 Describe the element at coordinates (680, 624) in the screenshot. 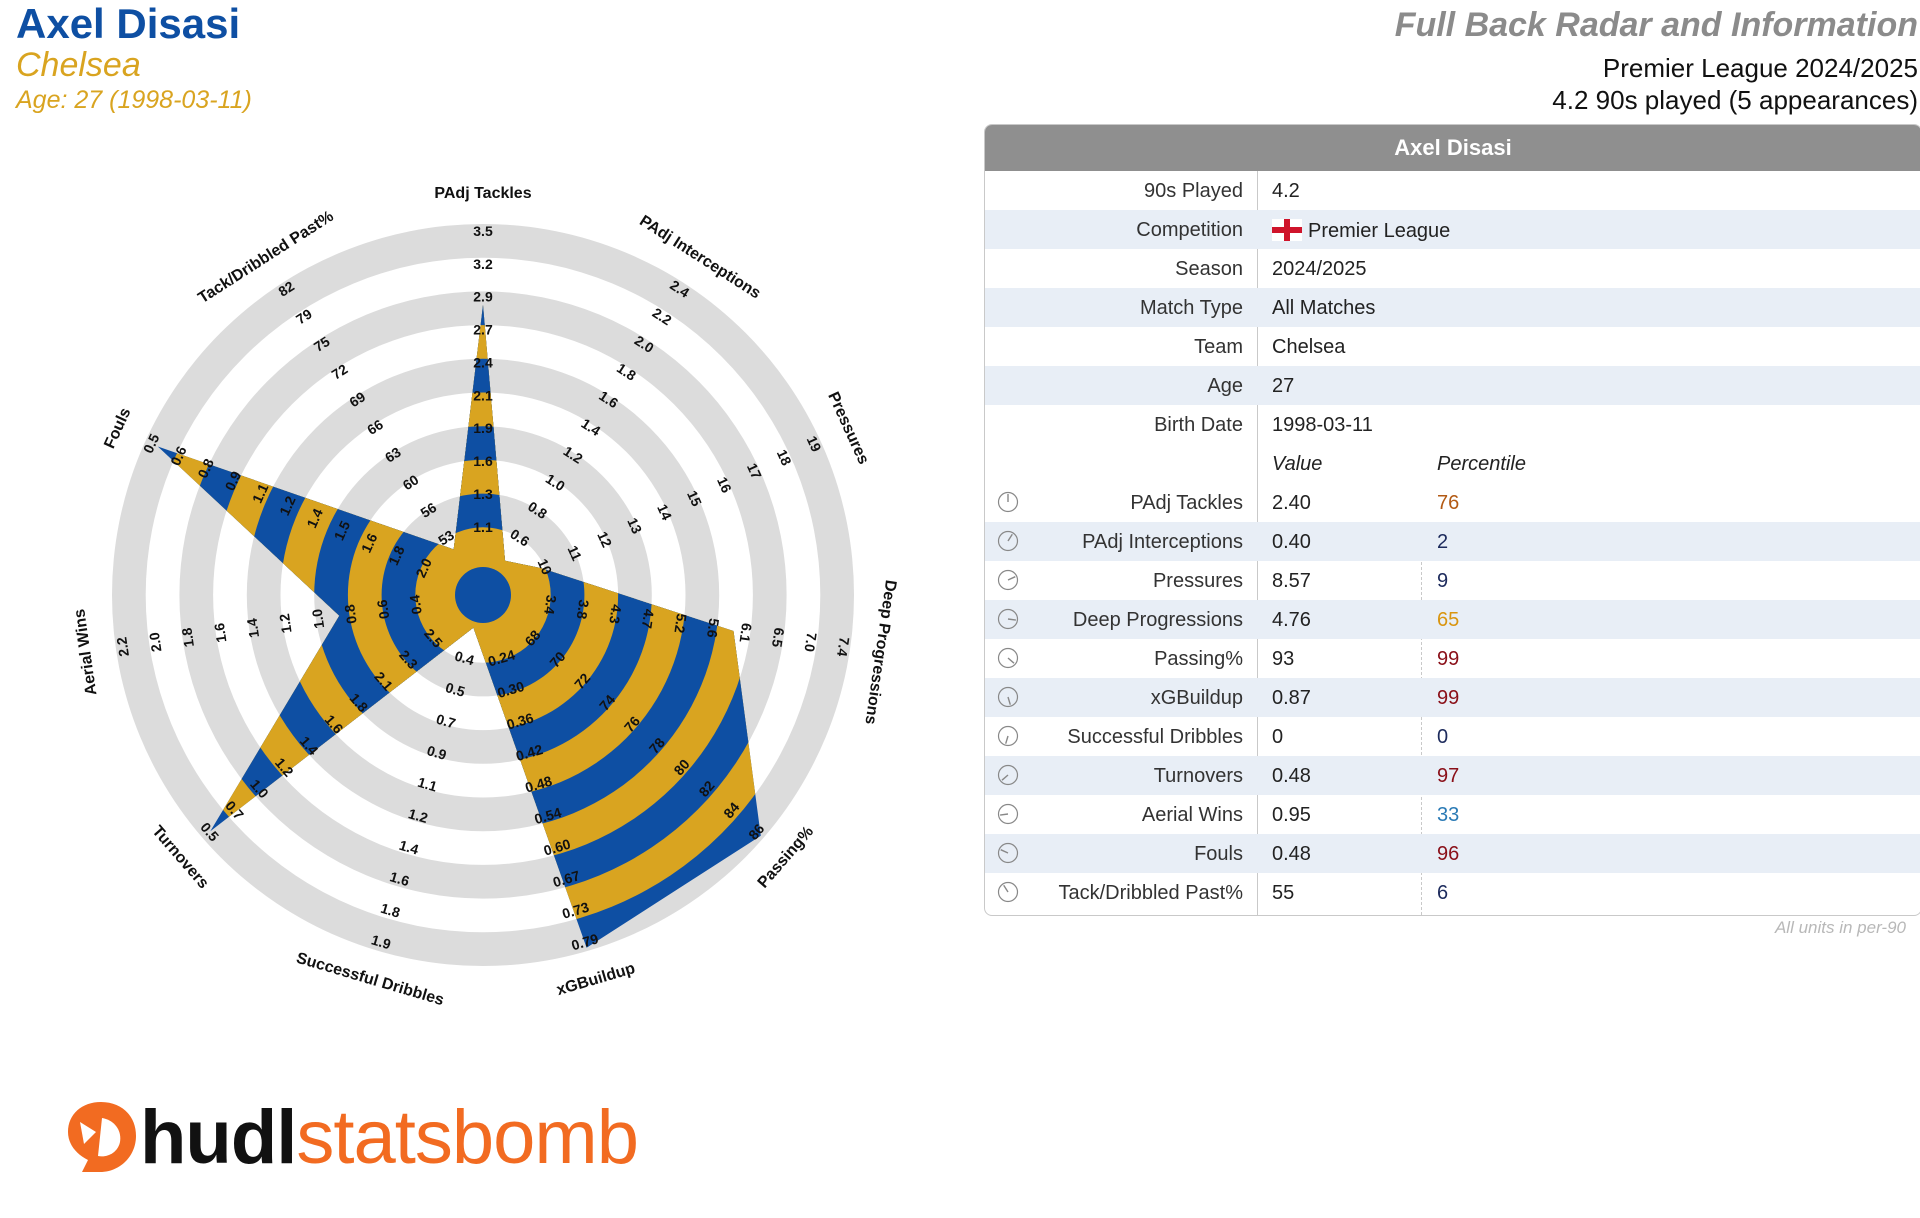

I see `radar-tick-label: 5.2` at that location.